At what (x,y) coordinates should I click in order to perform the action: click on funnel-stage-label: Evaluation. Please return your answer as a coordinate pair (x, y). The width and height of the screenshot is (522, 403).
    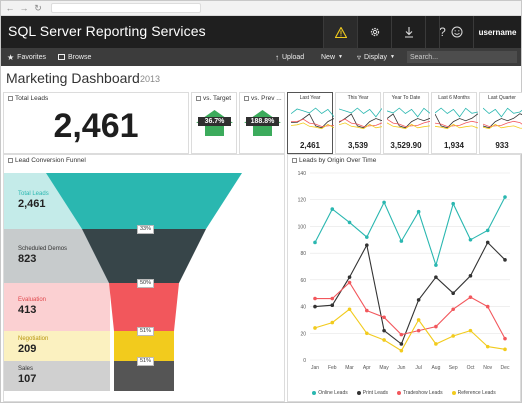
    Looking at the image, I should click on (32, 300).